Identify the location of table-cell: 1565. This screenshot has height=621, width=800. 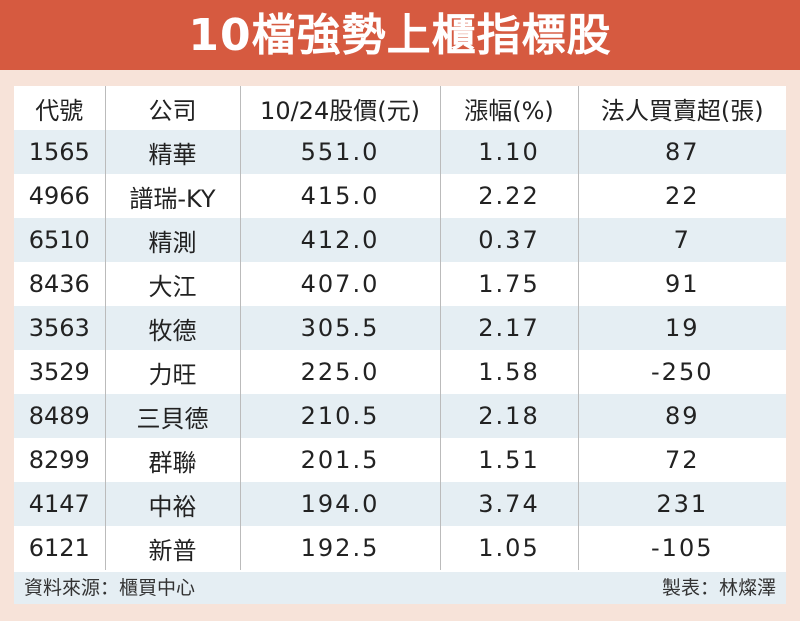
(59, 152).